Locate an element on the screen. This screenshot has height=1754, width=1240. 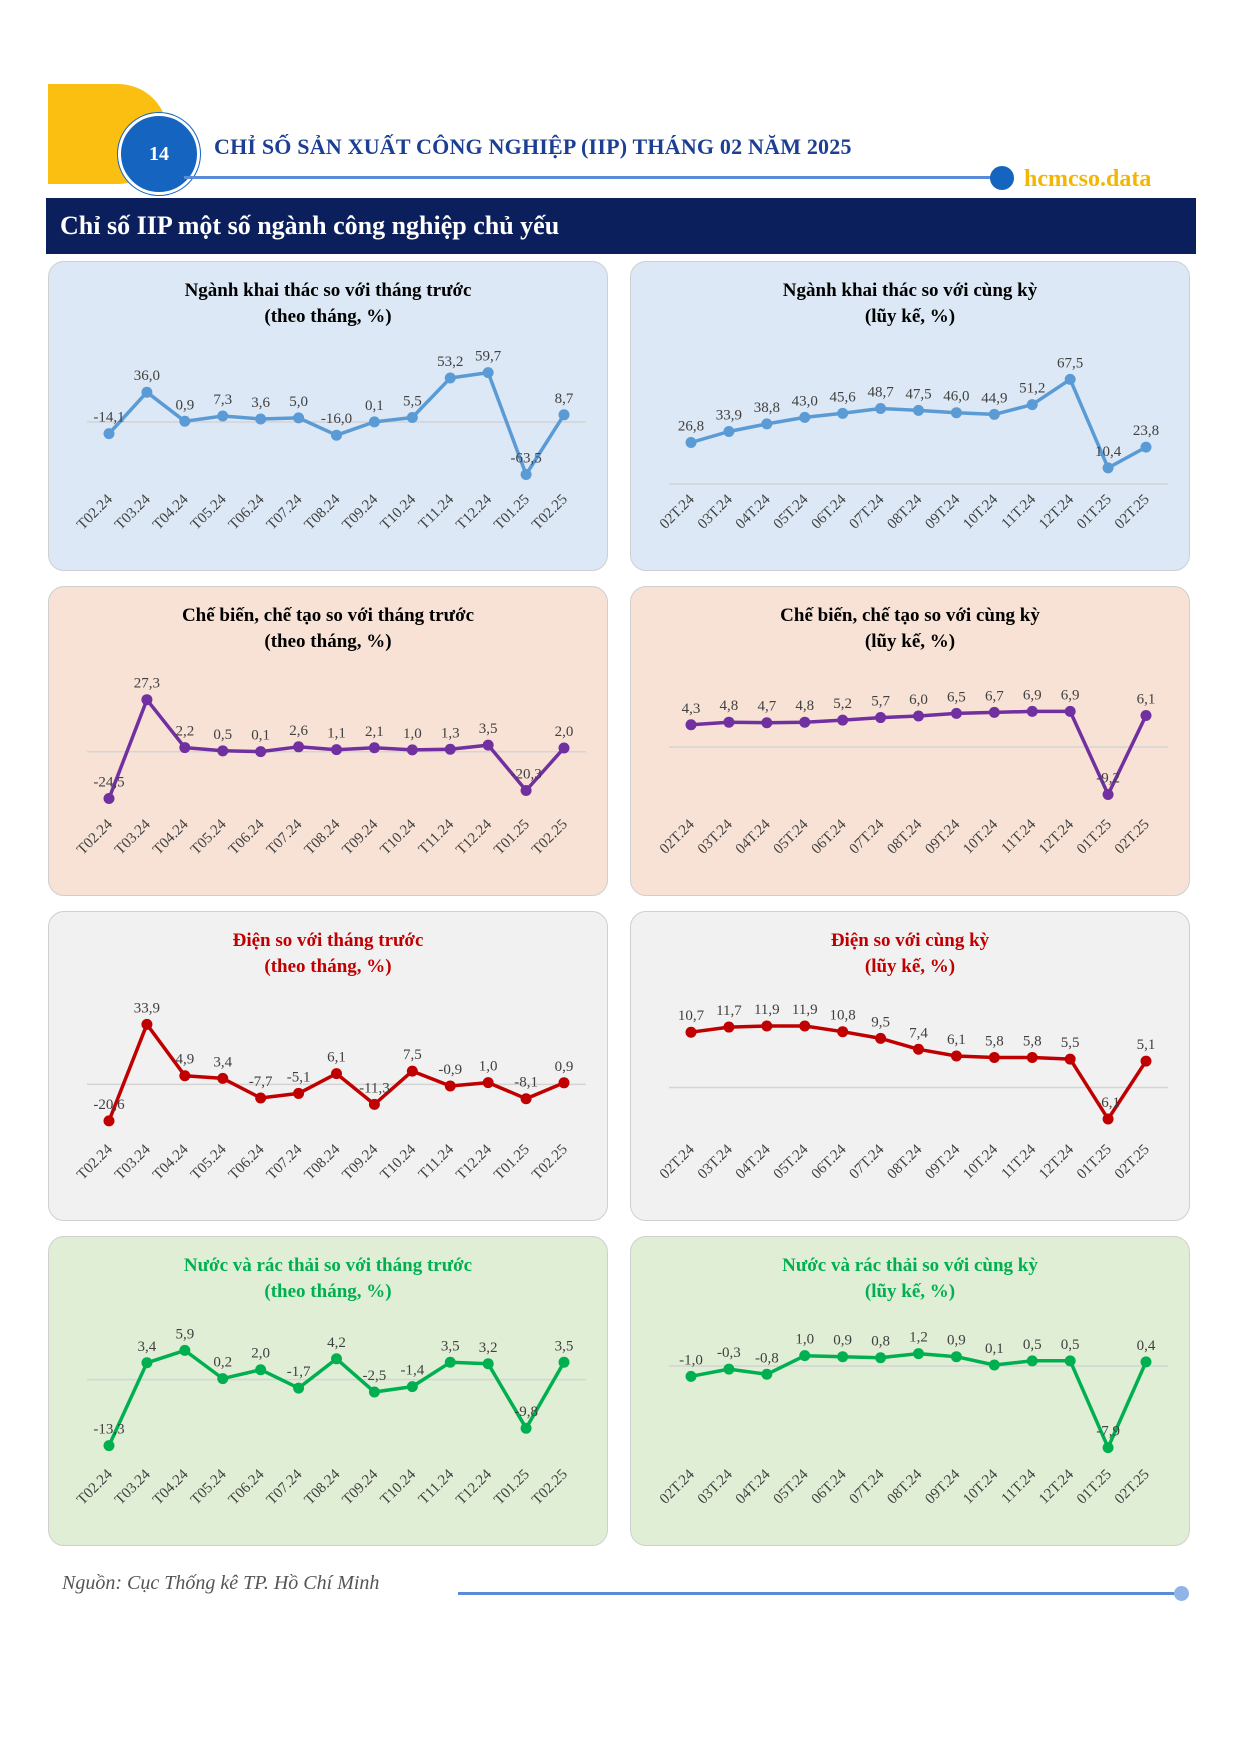
data-label: 8,7 is located at coordinates (564, 399).